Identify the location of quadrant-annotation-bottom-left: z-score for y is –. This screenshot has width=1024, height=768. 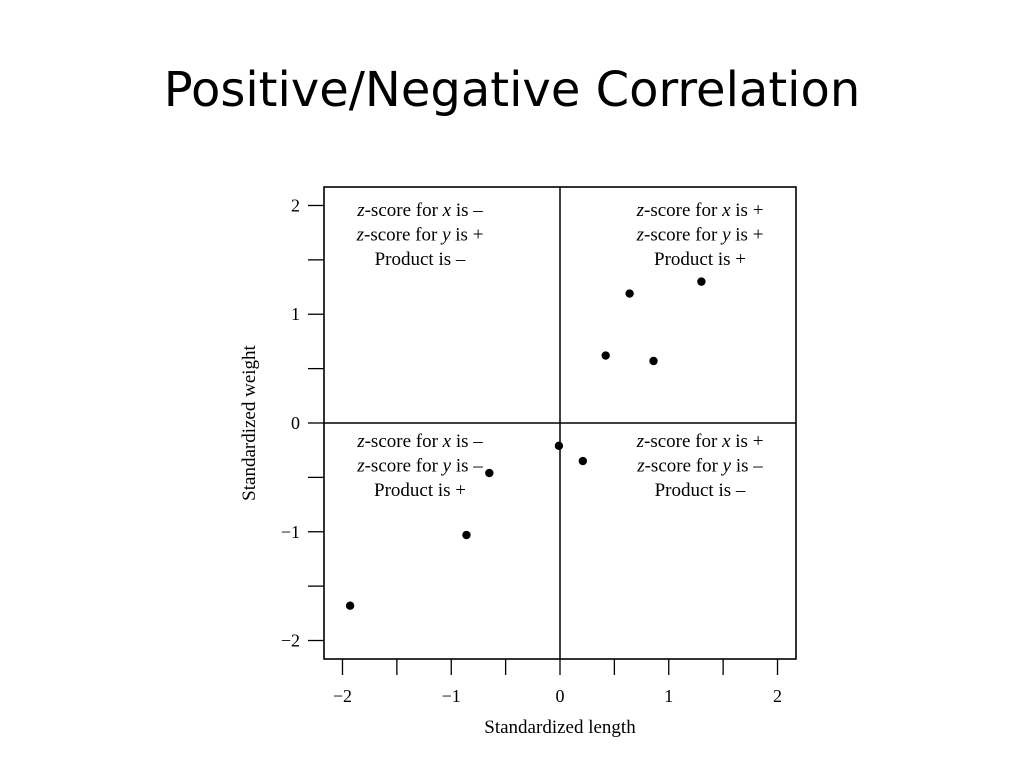
(419, 466).